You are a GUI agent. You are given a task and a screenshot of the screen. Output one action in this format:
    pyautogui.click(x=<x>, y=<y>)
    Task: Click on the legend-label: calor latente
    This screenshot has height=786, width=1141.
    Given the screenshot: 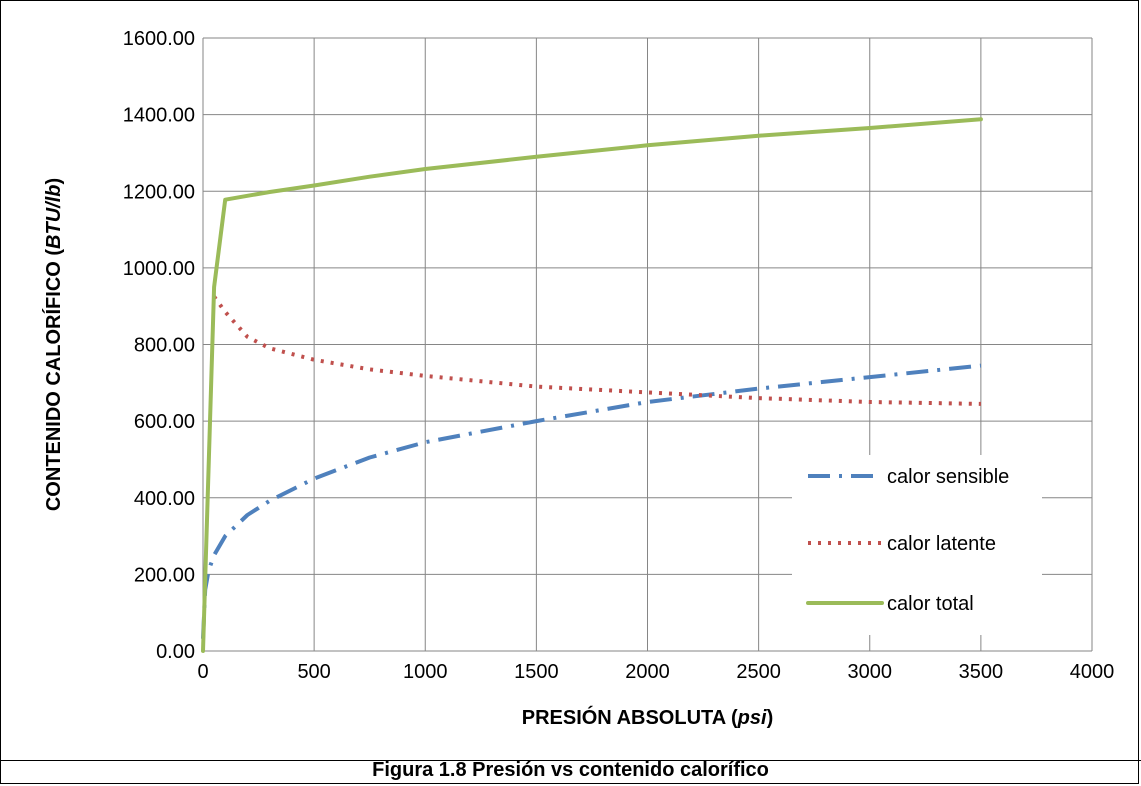 What is the action you would take?
    pyautogui.click(x=941, y=544)
    